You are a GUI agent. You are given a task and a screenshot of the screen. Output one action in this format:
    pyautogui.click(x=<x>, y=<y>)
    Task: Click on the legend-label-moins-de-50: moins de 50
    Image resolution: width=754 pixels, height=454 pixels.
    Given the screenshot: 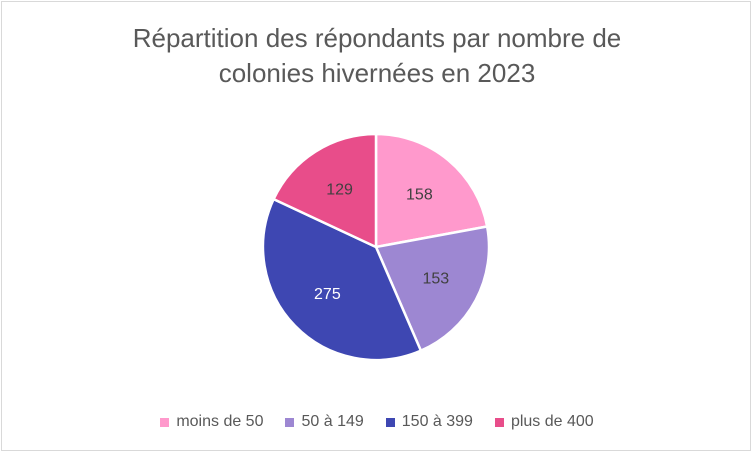 What is the action you would take?
    pyautogui.click(x=220, y=421)
    